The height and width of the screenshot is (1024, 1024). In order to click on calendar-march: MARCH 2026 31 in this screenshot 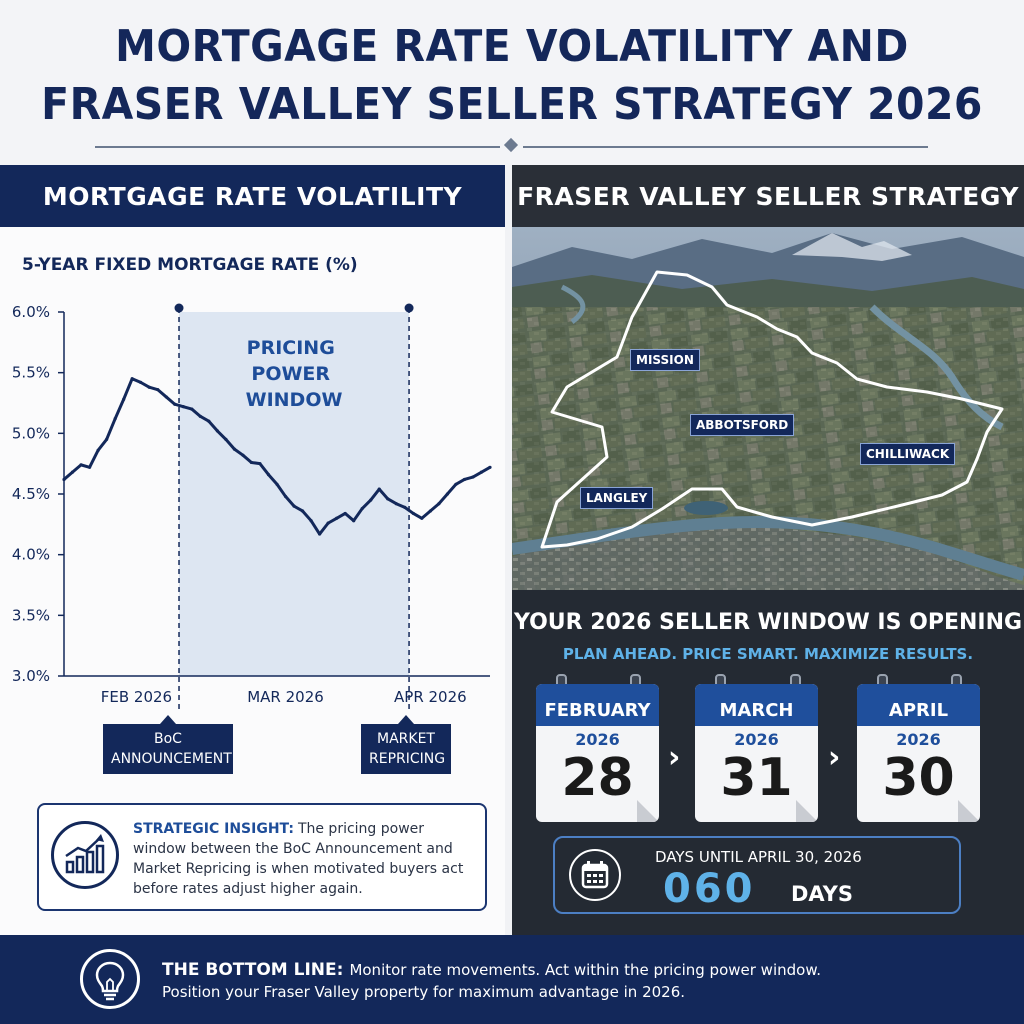, I will do `click(756, 753)`.